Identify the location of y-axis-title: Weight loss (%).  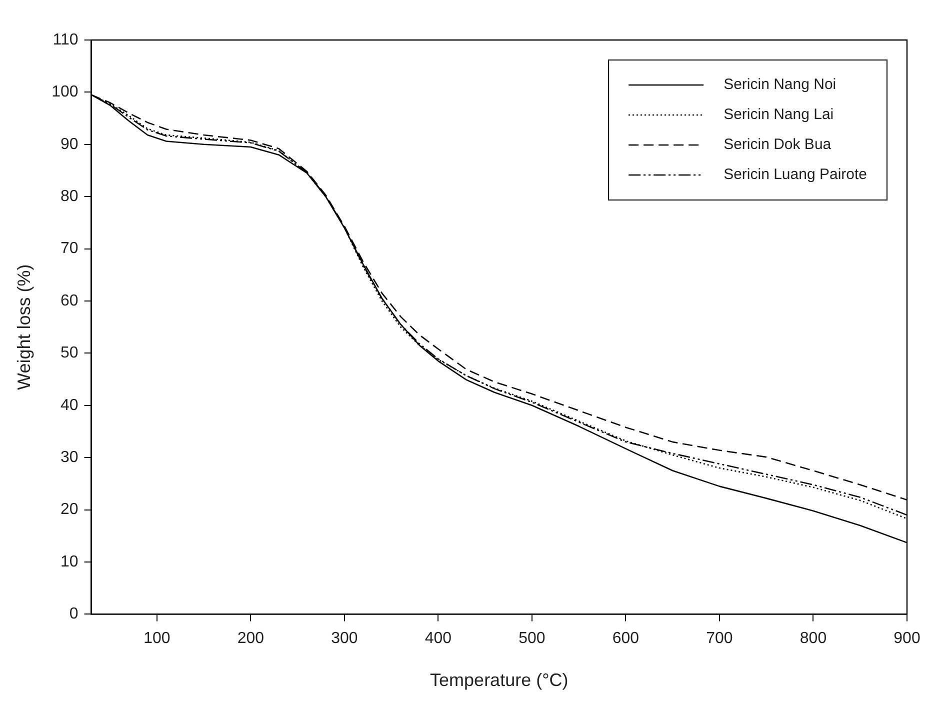
(24, 327).